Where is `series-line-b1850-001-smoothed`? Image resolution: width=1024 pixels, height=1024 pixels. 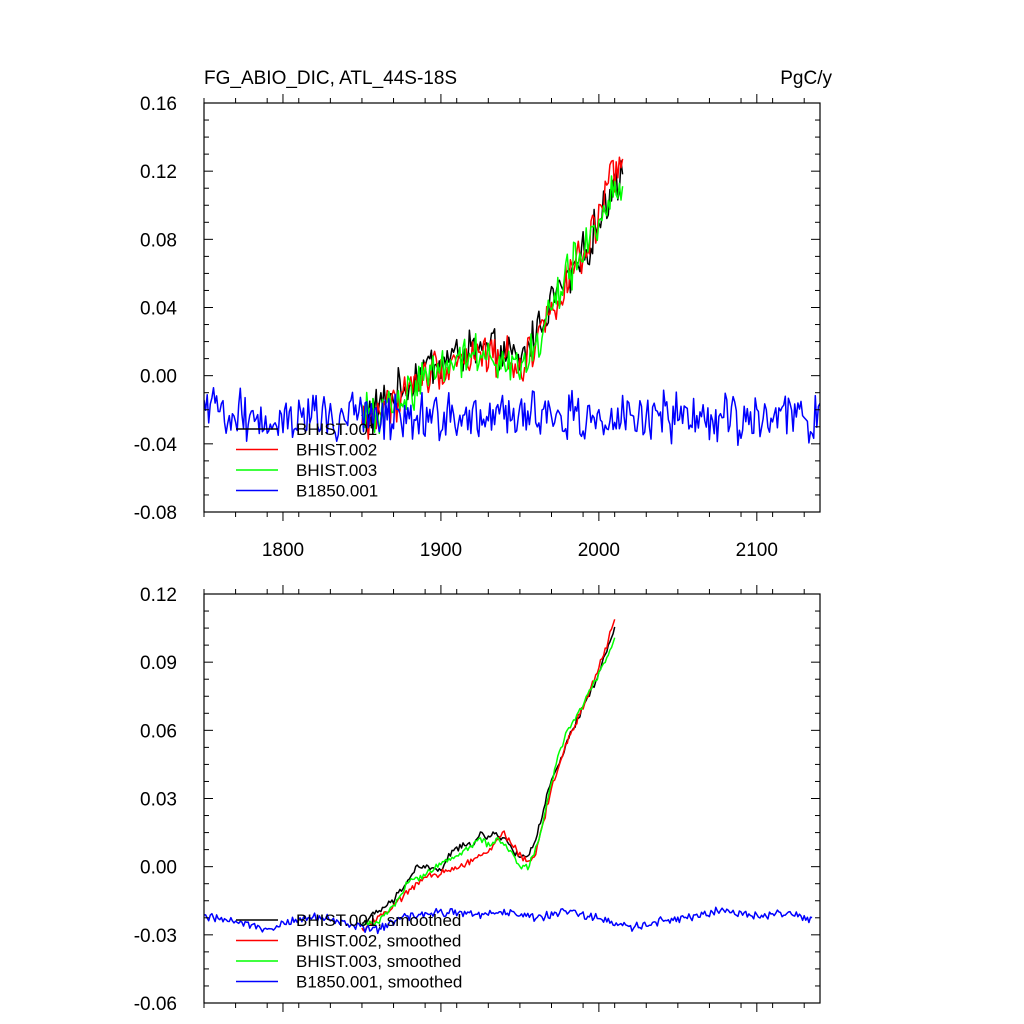
series-line-b1850-001-smoothed is located at coordinates (508, 920).